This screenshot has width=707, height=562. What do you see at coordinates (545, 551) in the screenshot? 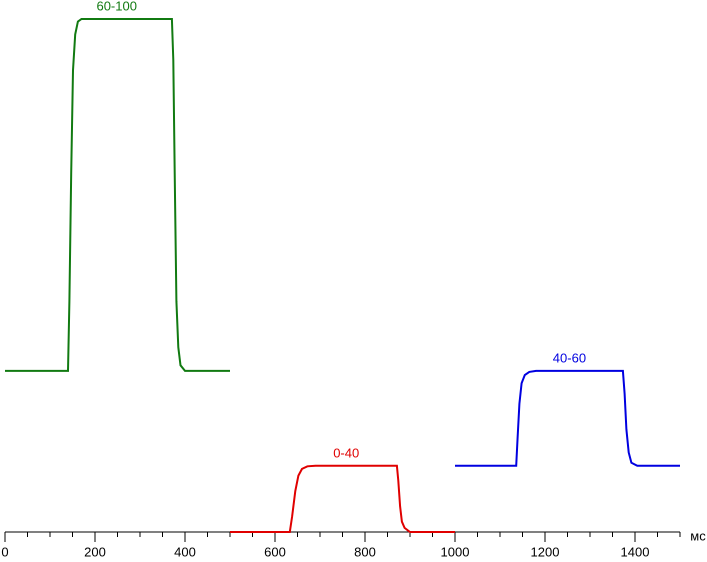
I see `x-tick-label: 1200` at bounding box center [545, 551].